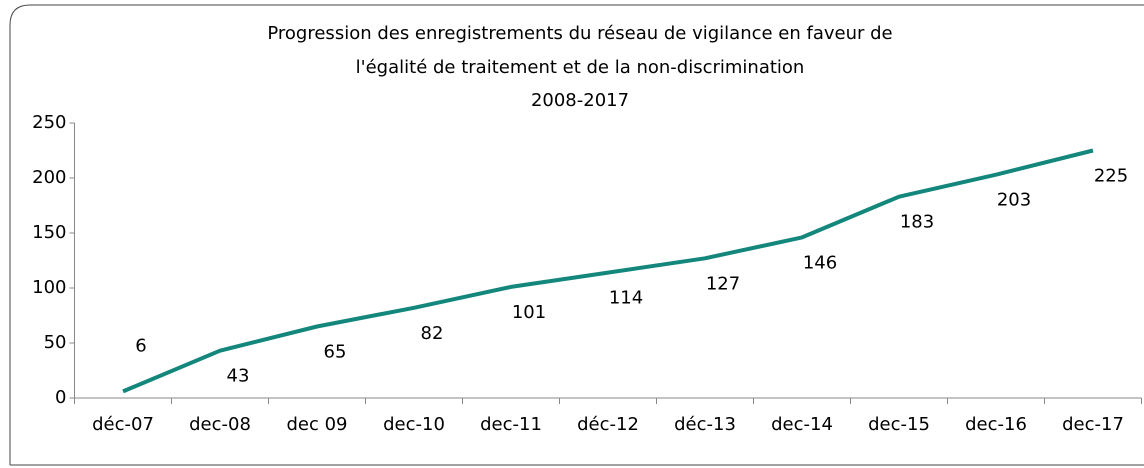 This screenshot has height=468, width=1144. Describe the element at coordinates (220, 424) in the screenshot. I see `x-tick-label: dec-08` at that location.